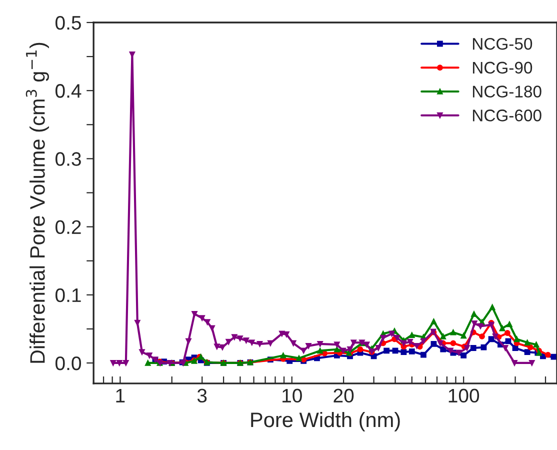 The width and height of the screenshot is (557, 450). Describe the element at coordinates (68, 227) in the screenshot. I see `y-tick-label: 0.2` at that location.